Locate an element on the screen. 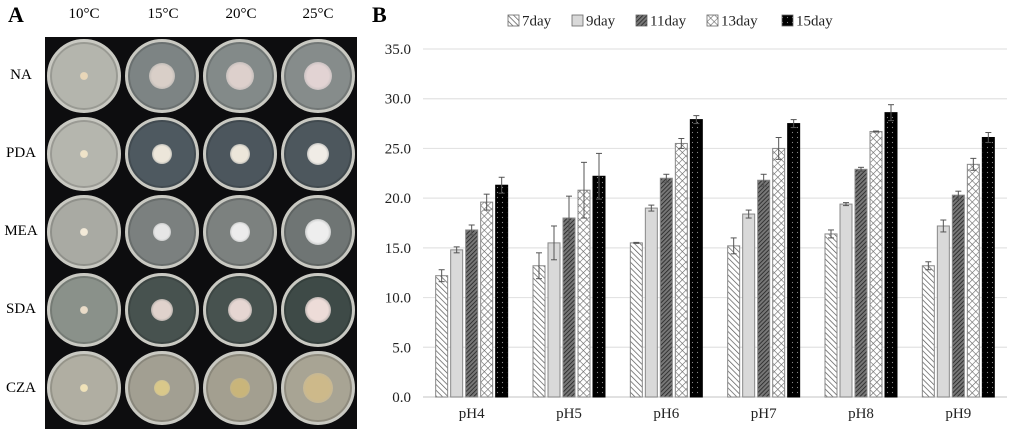  legend-label: 7day is located at coordinates (537, 22).